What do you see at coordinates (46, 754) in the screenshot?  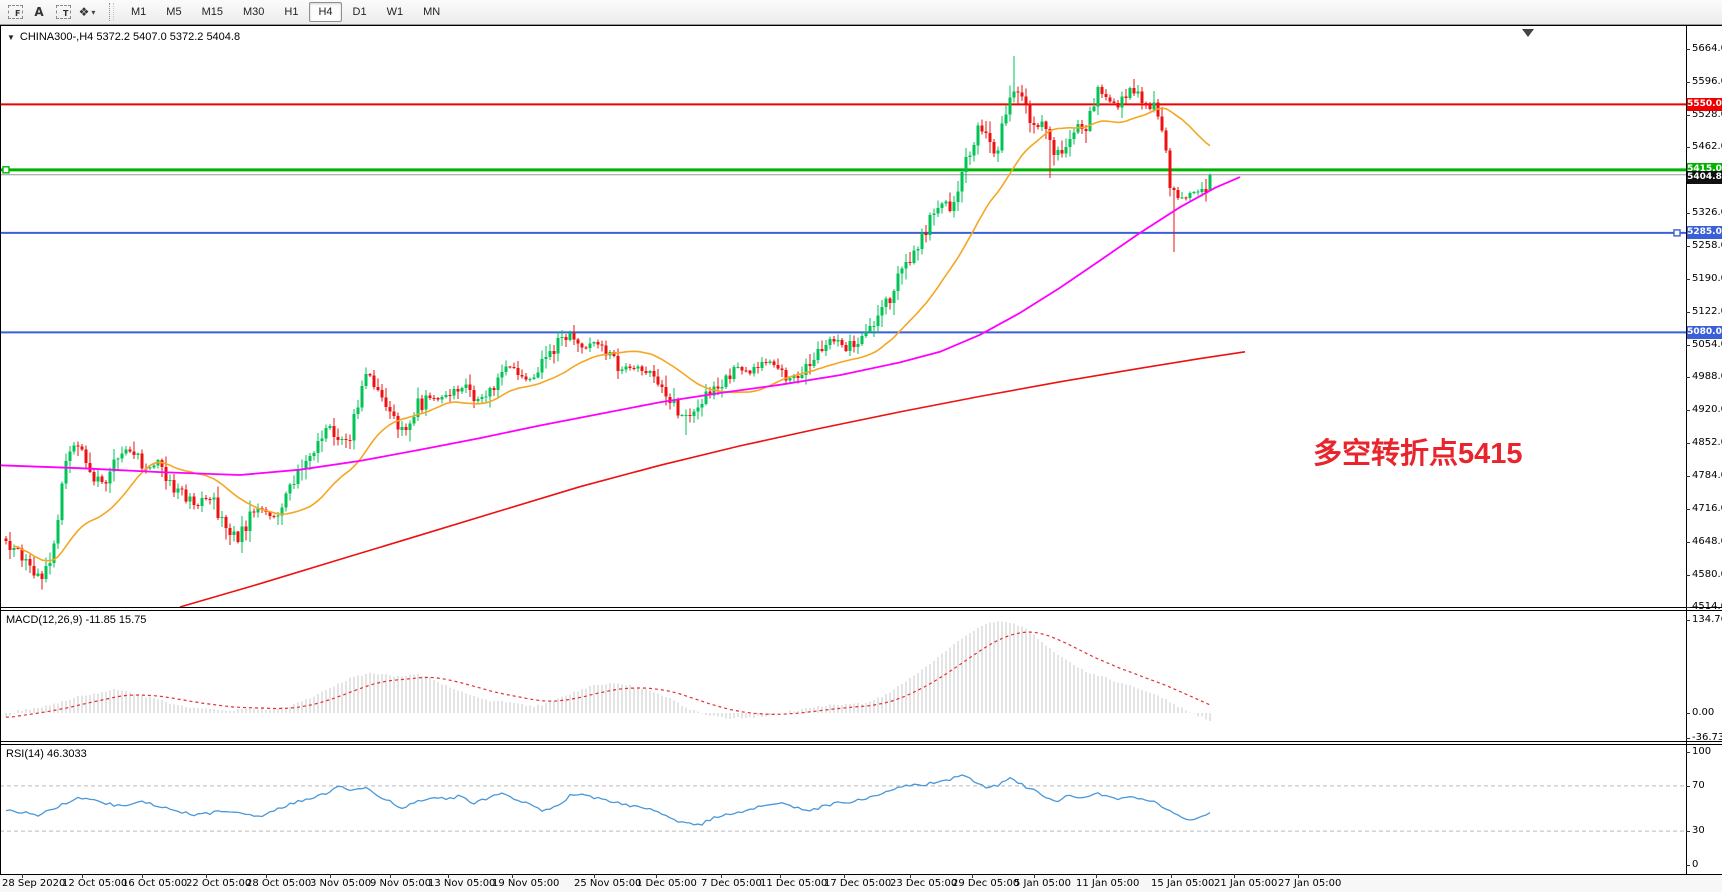 I see `rsi-label: RSI(14) 46.3033` at bounding box center [46, 754].